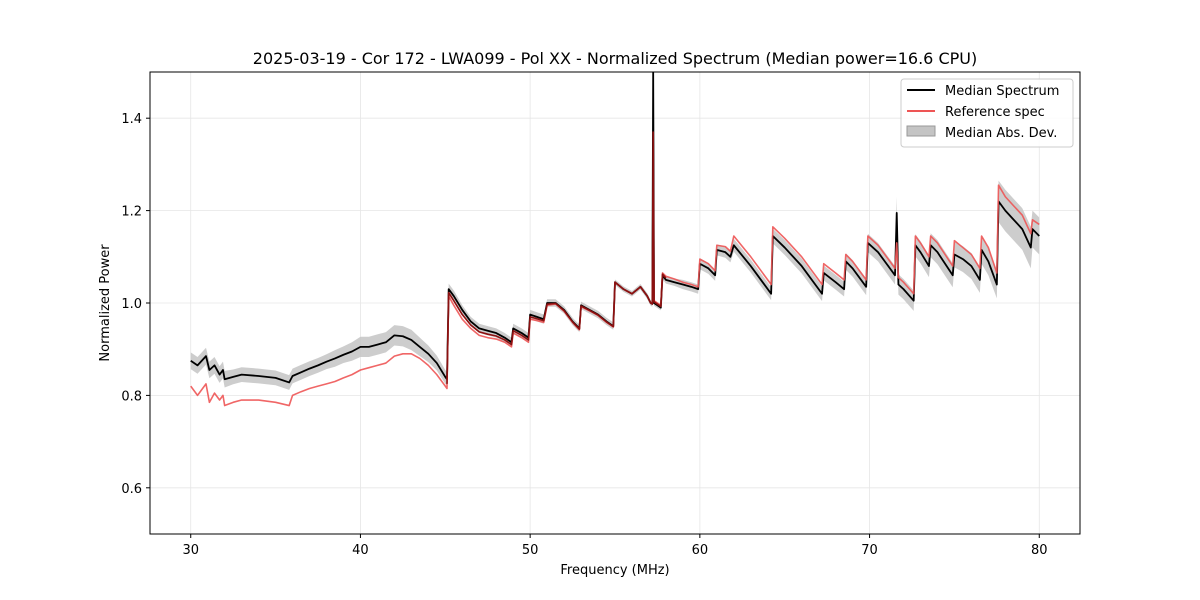 The width and height of the screenshot is (1200, 600). I want to click on legend-label-reference: Reference spec, so click(995, 112).